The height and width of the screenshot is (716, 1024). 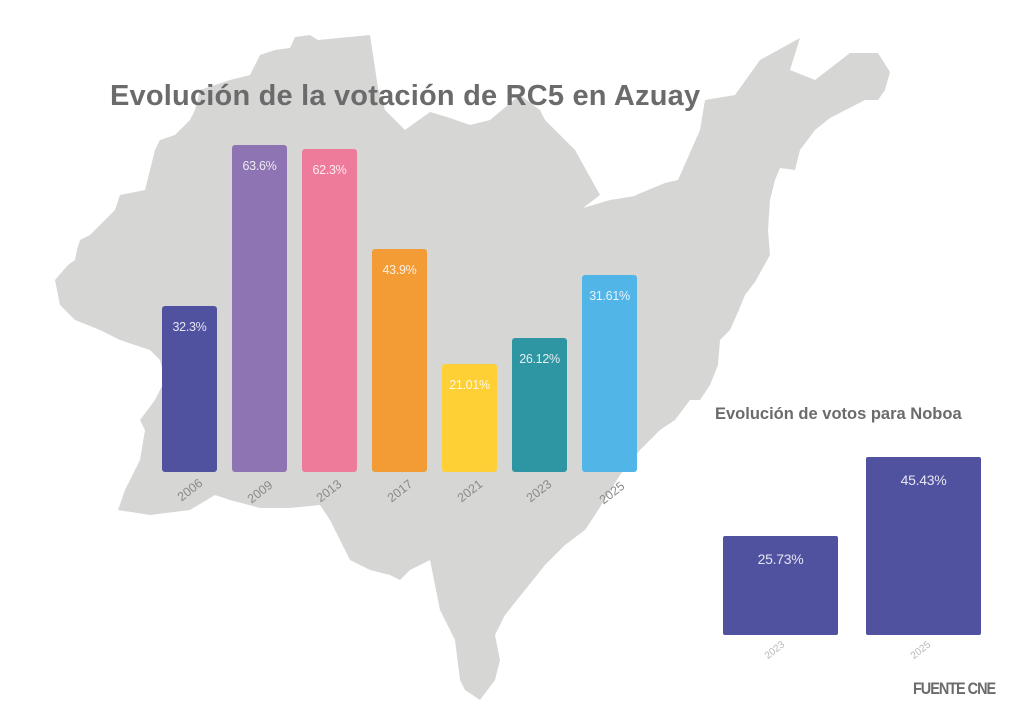 What do you see at coordinates (923, 546) in the screenshot?
I see `noboa-bar-2025: 45.43%` at bounding box center [923, 546].